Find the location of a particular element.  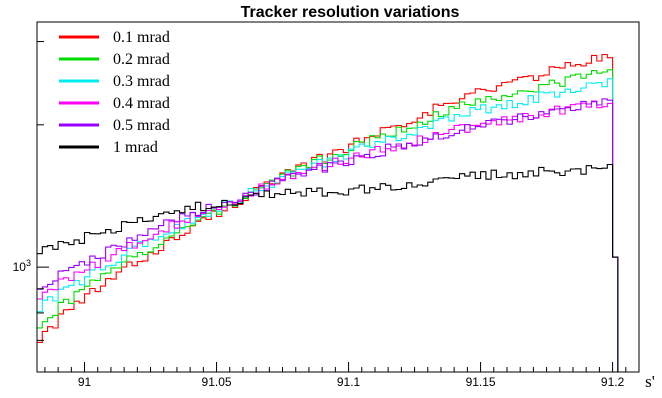

legend-label: 0.4 mrad is located at coordinates (141, 103).